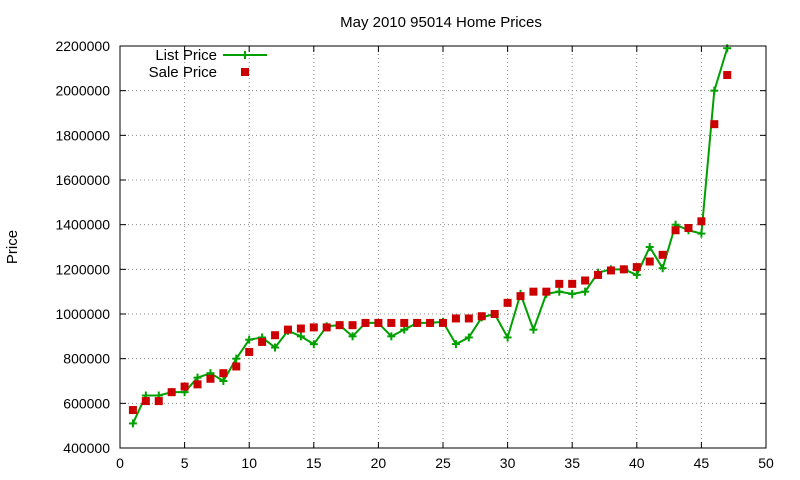 This screenshot has width=800, height=480. What do you see at coordinates (183, 72) in the screenshot?
I see `legend-label: Sale Price` at bounding box center [183, 72].